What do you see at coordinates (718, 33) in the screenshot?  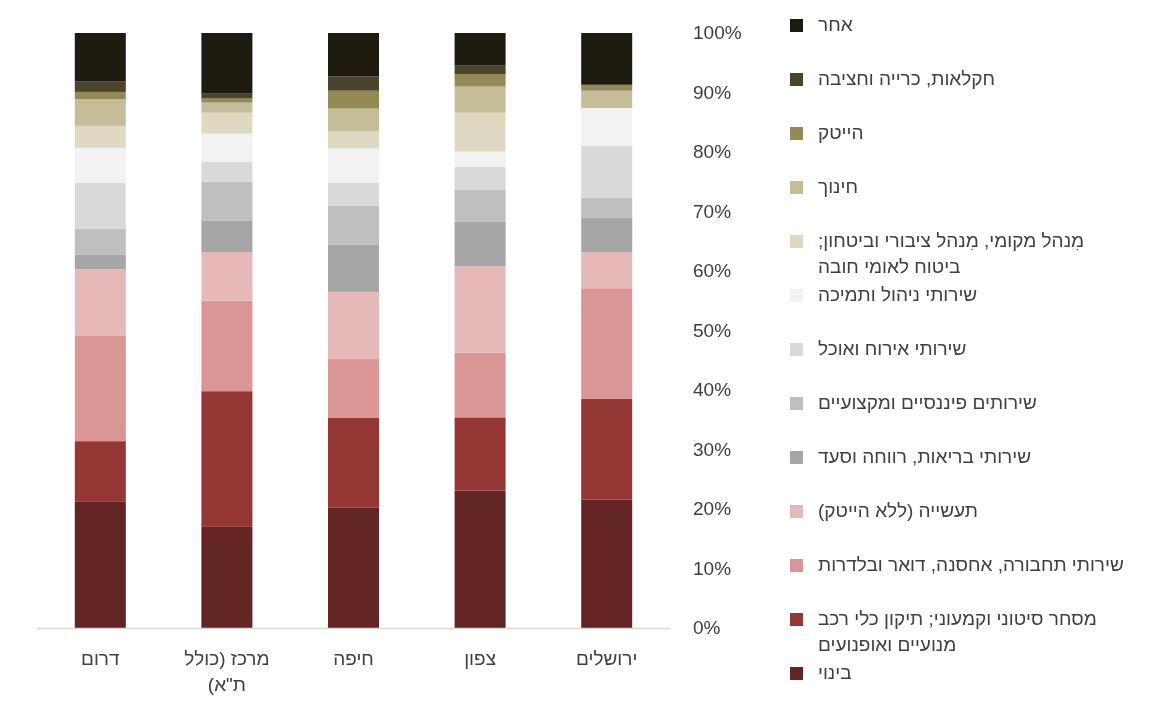 I see `y-tick-label: 100%` at bounding box center [718, 33].